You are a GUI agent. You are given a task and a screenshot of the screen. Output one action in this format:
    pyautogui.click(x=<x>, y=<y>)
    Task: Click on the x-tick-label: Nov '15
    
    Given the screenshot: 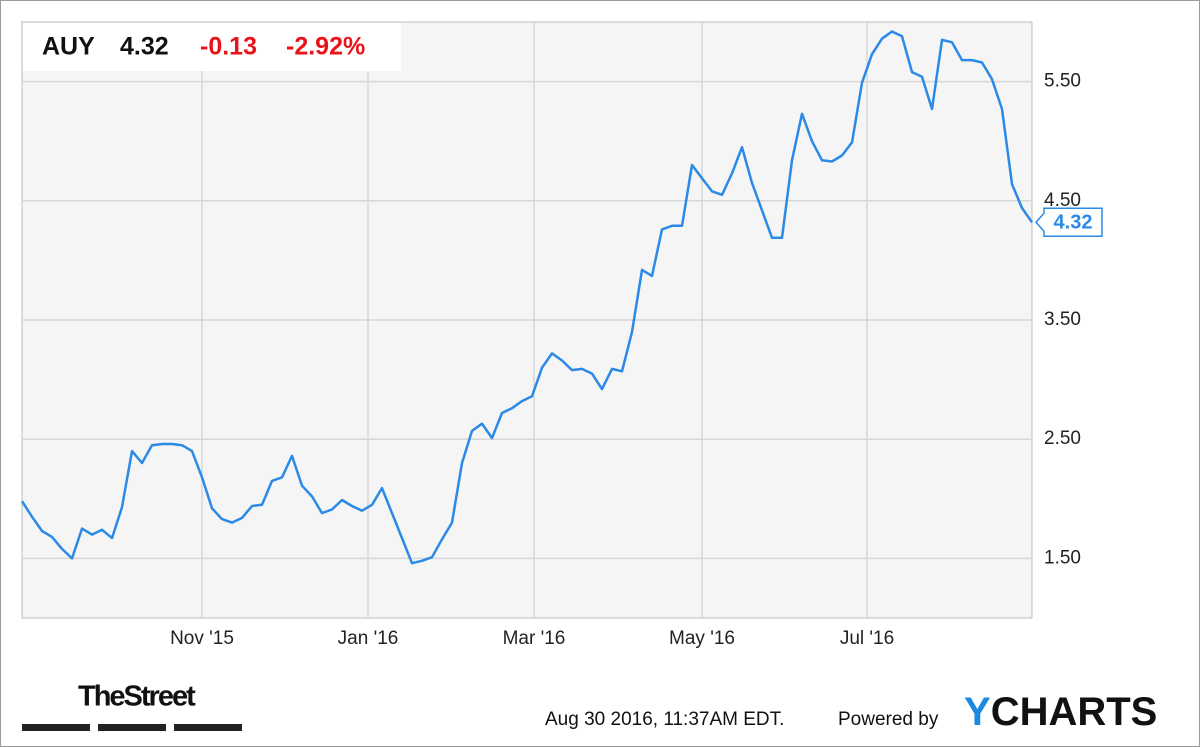 What is the action you would take?
    pyautogui.click(x=202, y=638)
    